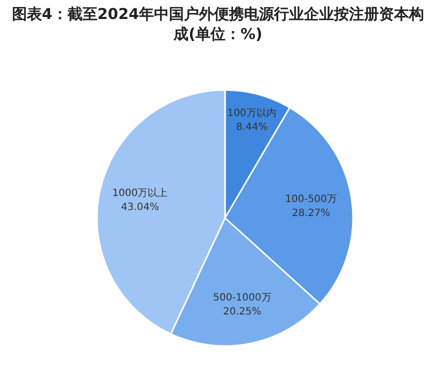 This screenshot has width=448, height=388. Describe the element at coordinates (251, 113) in the screenshot. I see `slice-label: 100万以内` at that location.